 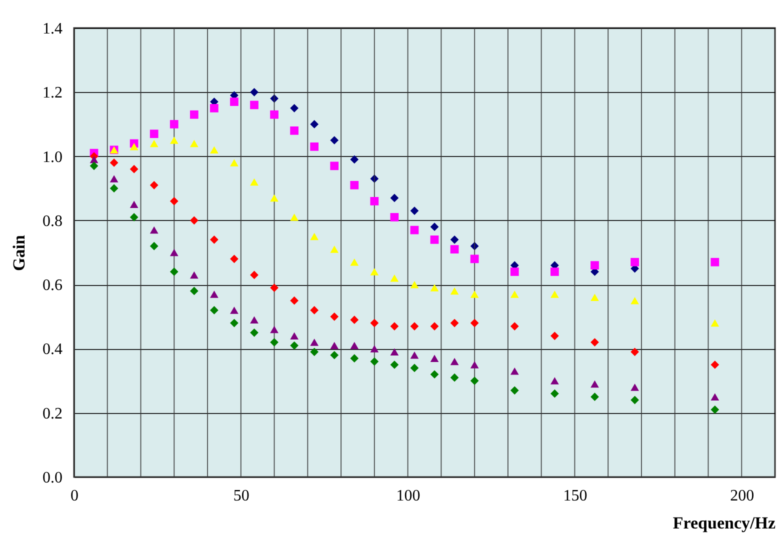 I want to click on y-tick-label: 1.4, so click(x=52, y=29).